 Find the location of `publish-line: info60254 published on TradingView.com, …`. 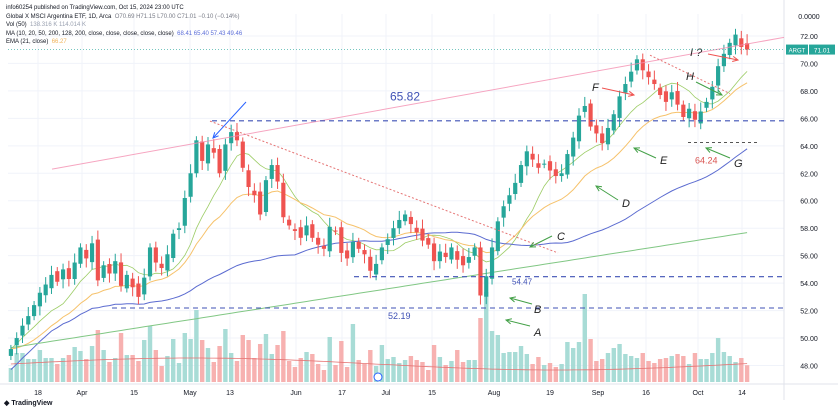

publish-line: info60254 published on TradingView.com, … is located at coordinates (95, 8).